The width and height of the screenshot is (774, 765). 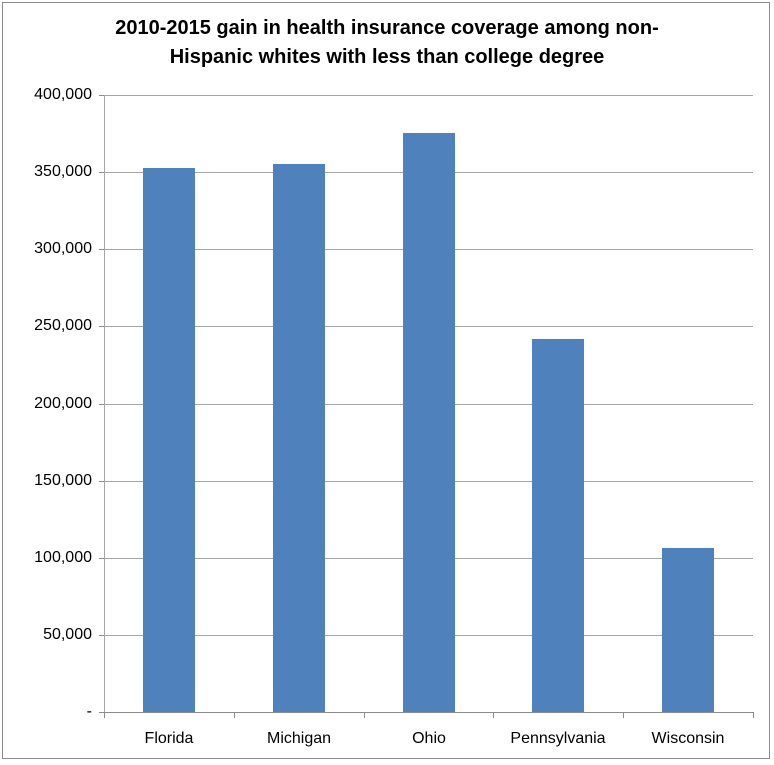 What do you see at coordinates (63, 171) in the screenshot?
I see `y-tick-label: 350,000` at bounding box center [63, 171].